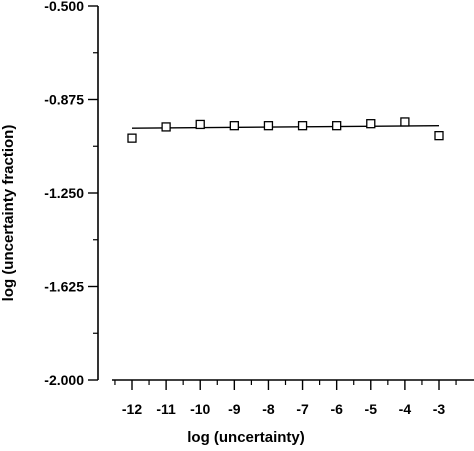  Describe the element at coordinates (234, 409) in the screenshot. I see `x-tick-label: -9` at that location.